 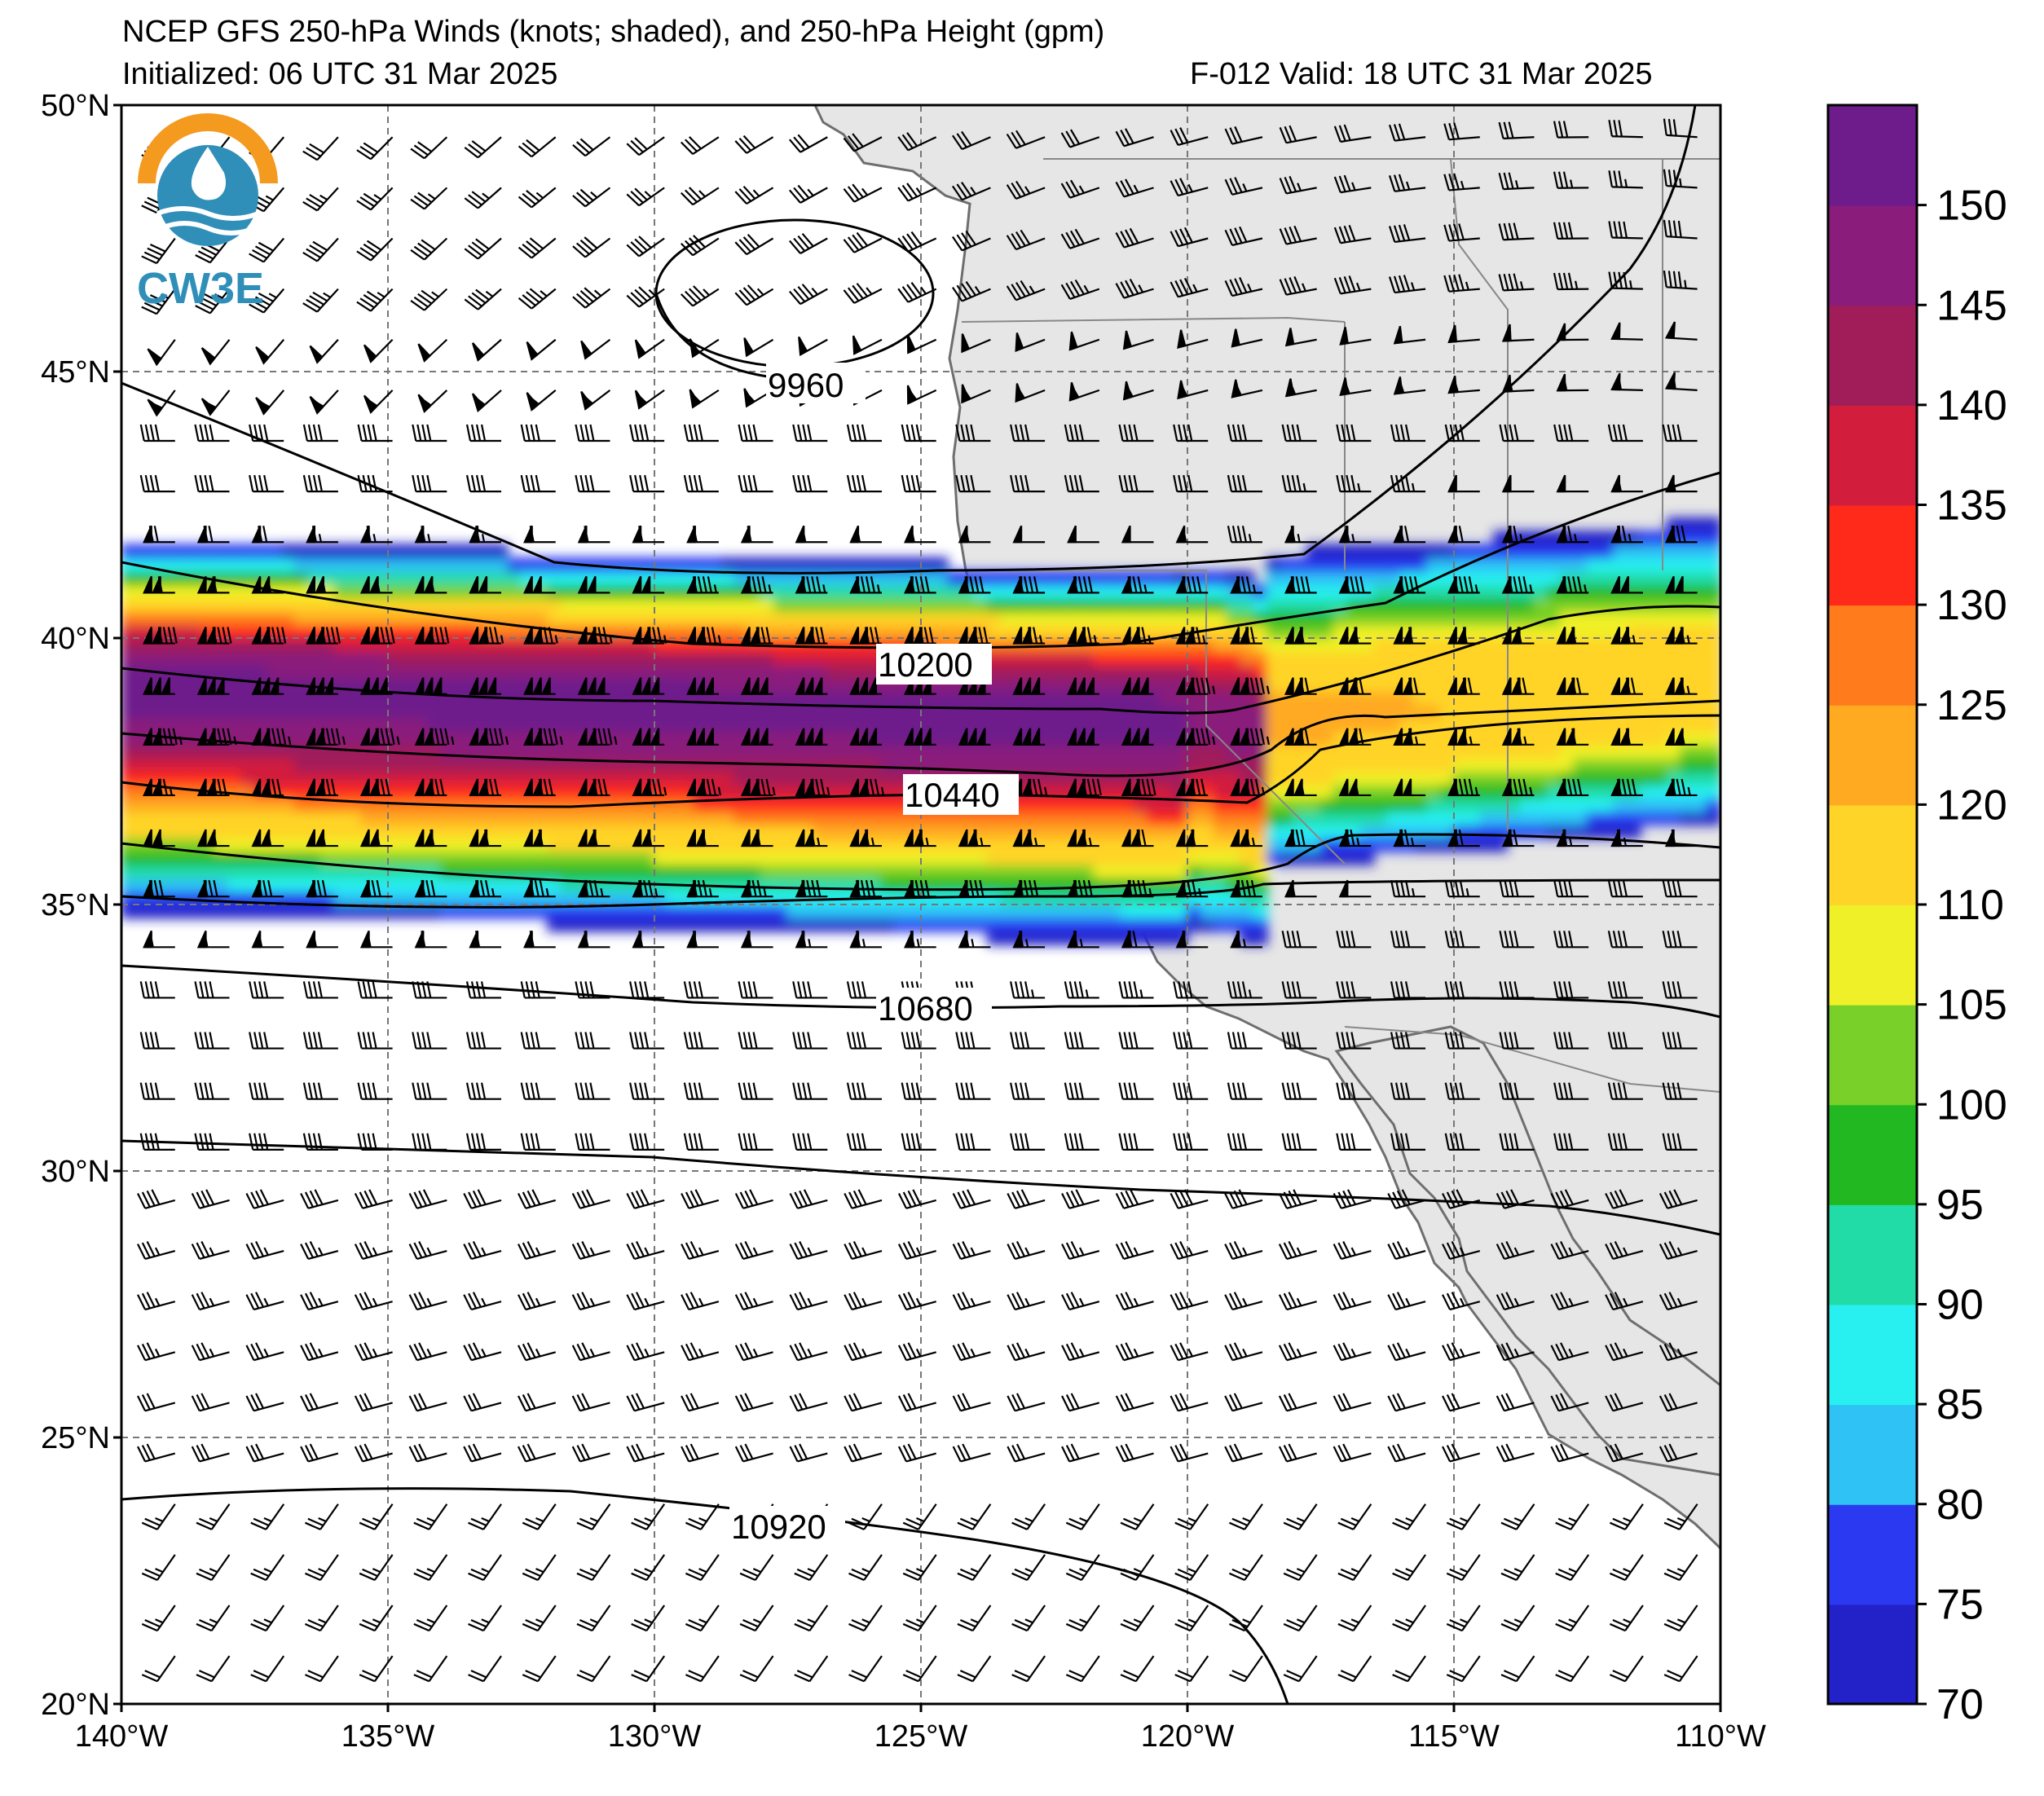 What do you see at coordinates (920, 738) in the screenshot?
I see `height-contour-c` at bounding box center [920, 738].